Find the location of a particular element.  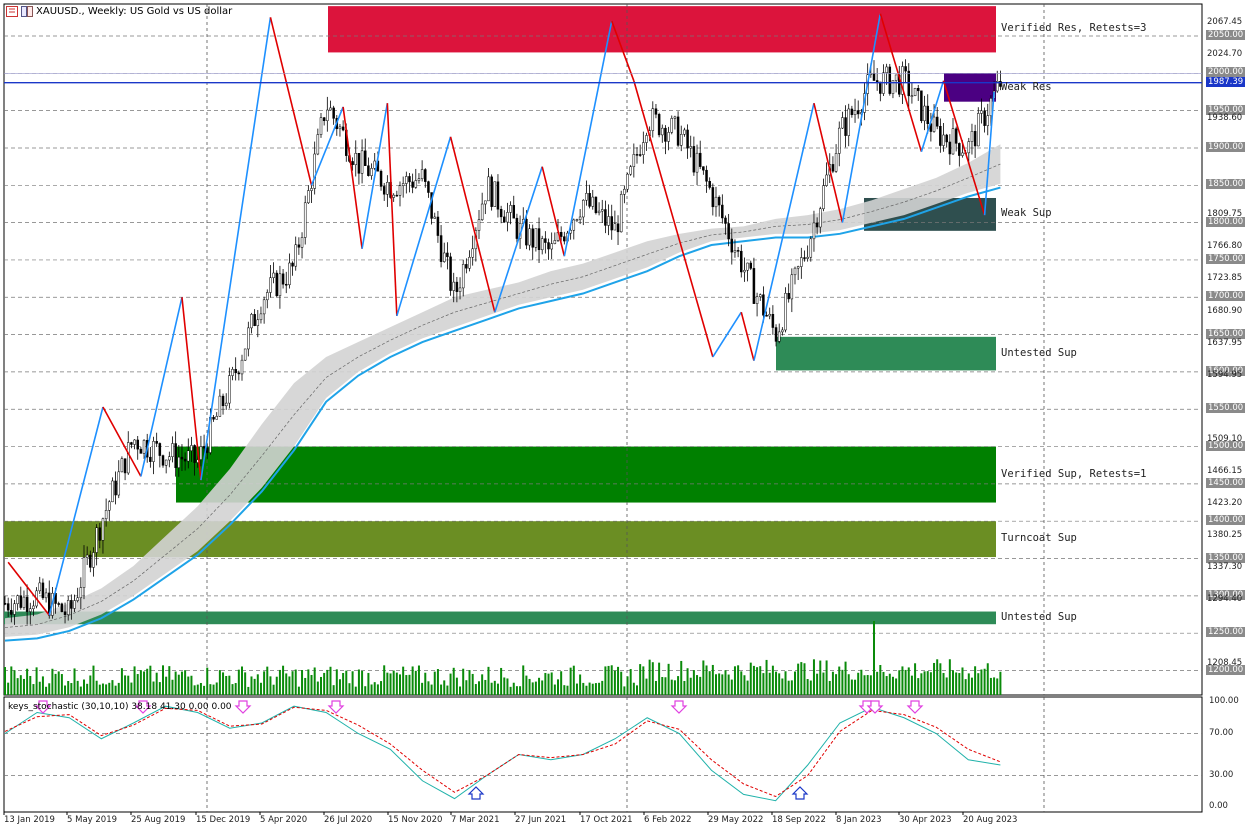

chart-type-icon is located at coordinates (12, 11).